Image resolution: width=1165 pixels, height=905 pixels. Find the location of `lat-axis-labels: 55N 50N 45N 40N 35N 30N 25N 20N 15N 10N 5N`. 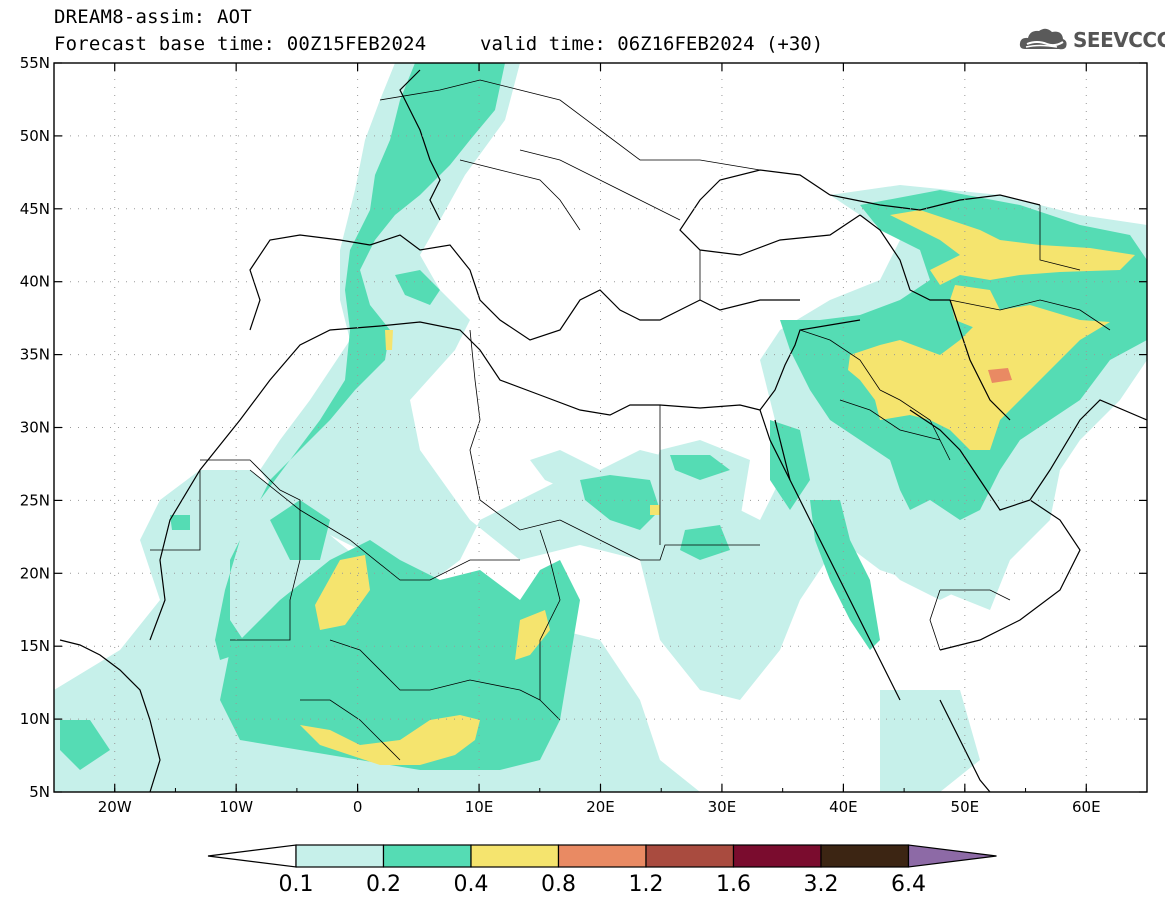

lat-axis-labels: 55N 50N 45N 40N 35N 30N 25N 20N 15N 10N 5N is located at coordinates (35, 427).